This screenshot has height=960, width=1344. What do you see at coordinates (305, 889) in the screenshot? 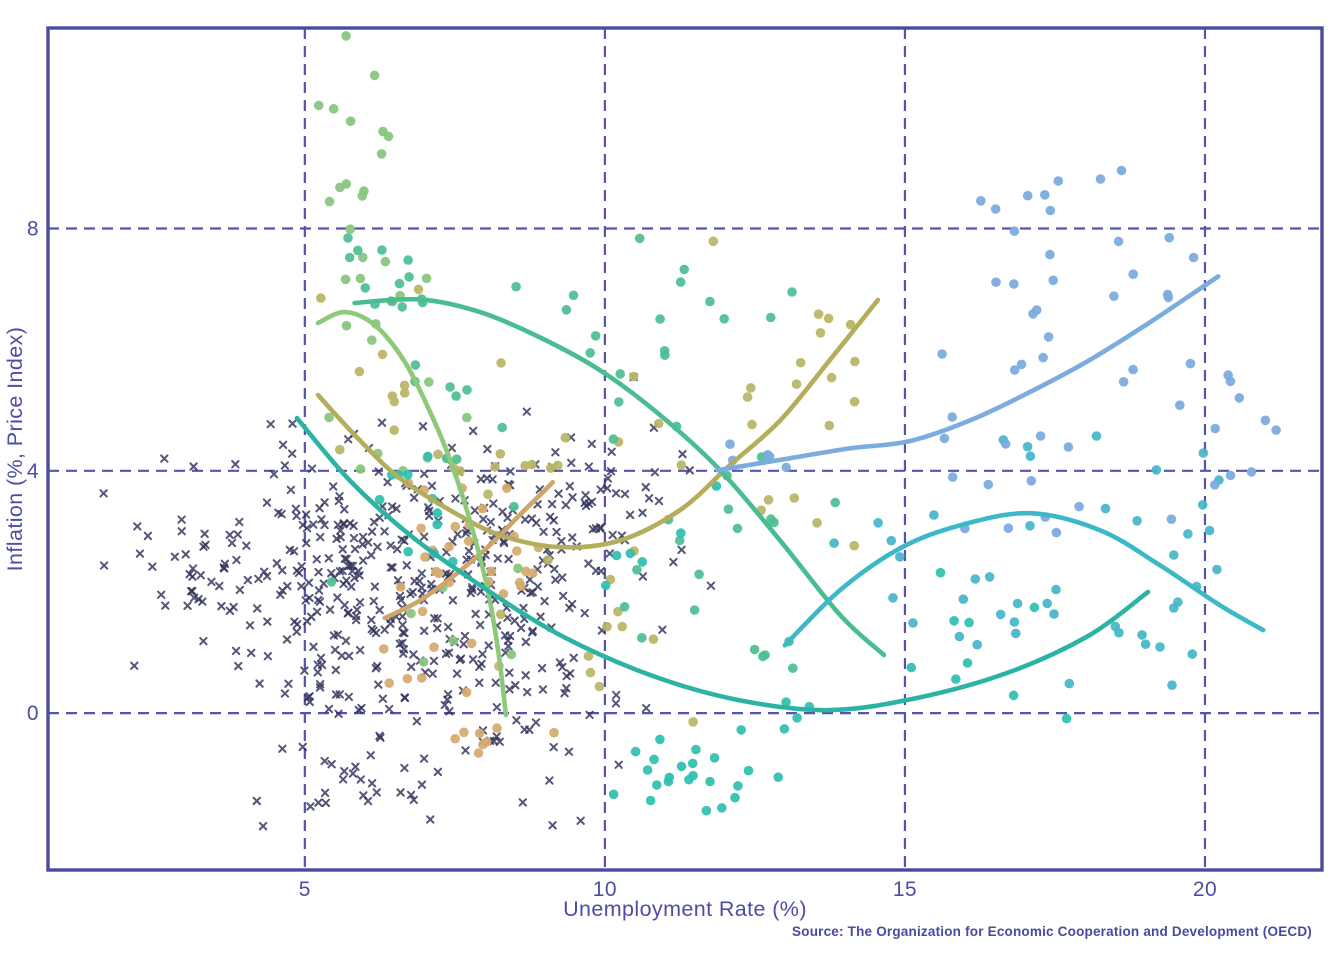
I see `x-tick-label: 5` at bounding box center [305, 889].